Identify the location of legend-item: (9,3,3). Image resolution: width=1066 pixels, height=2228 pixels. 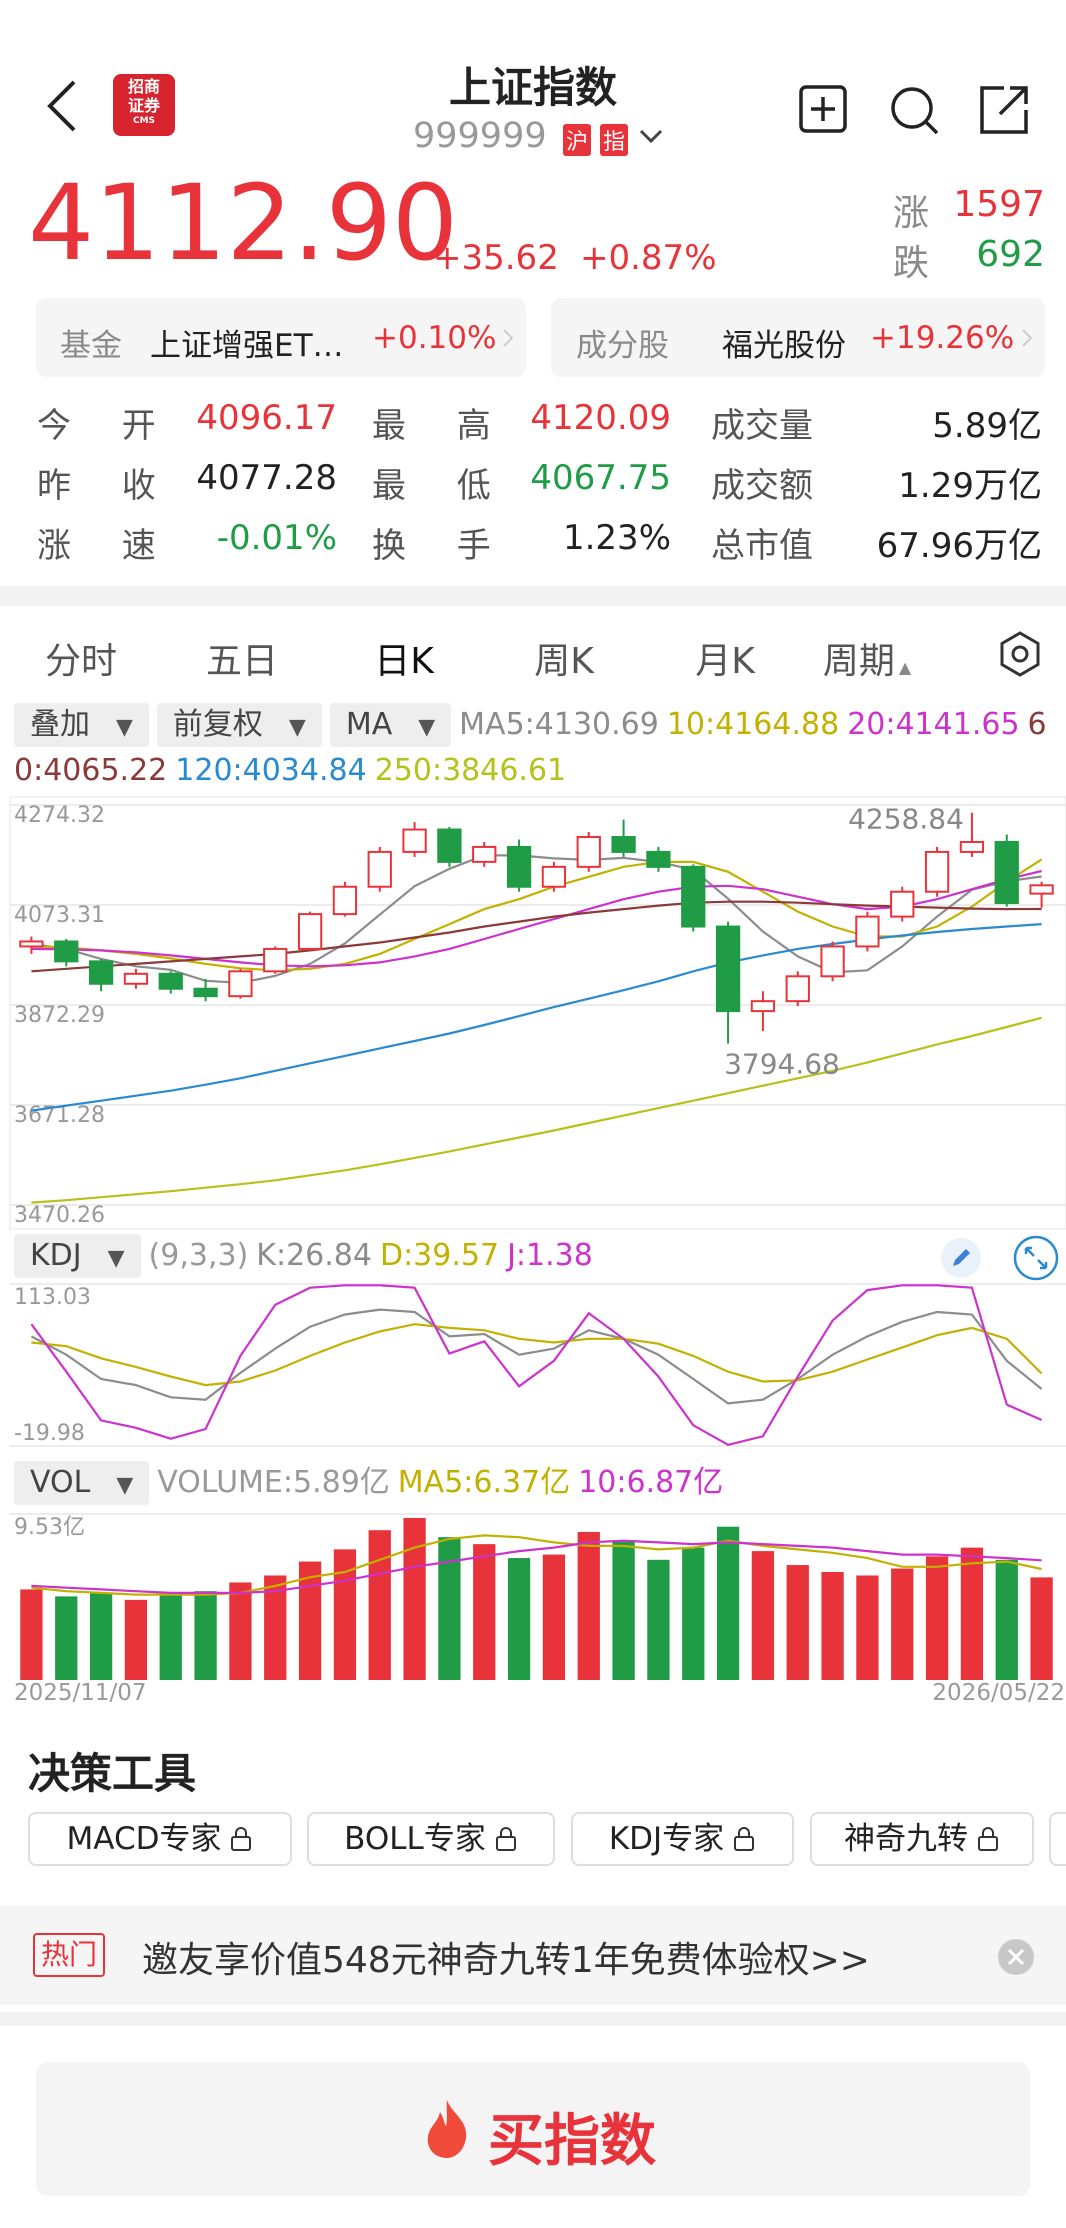
(198, 1255).